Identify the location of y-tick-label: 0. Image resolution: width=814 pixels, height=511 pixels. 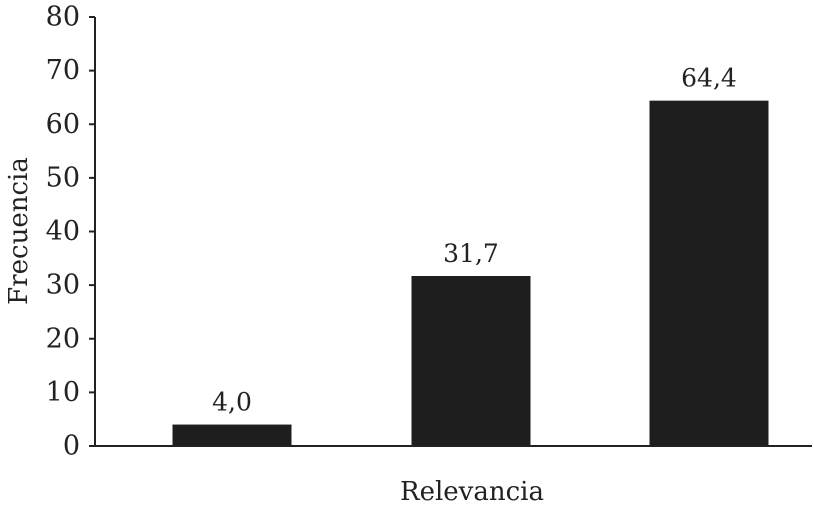
(71, 446).